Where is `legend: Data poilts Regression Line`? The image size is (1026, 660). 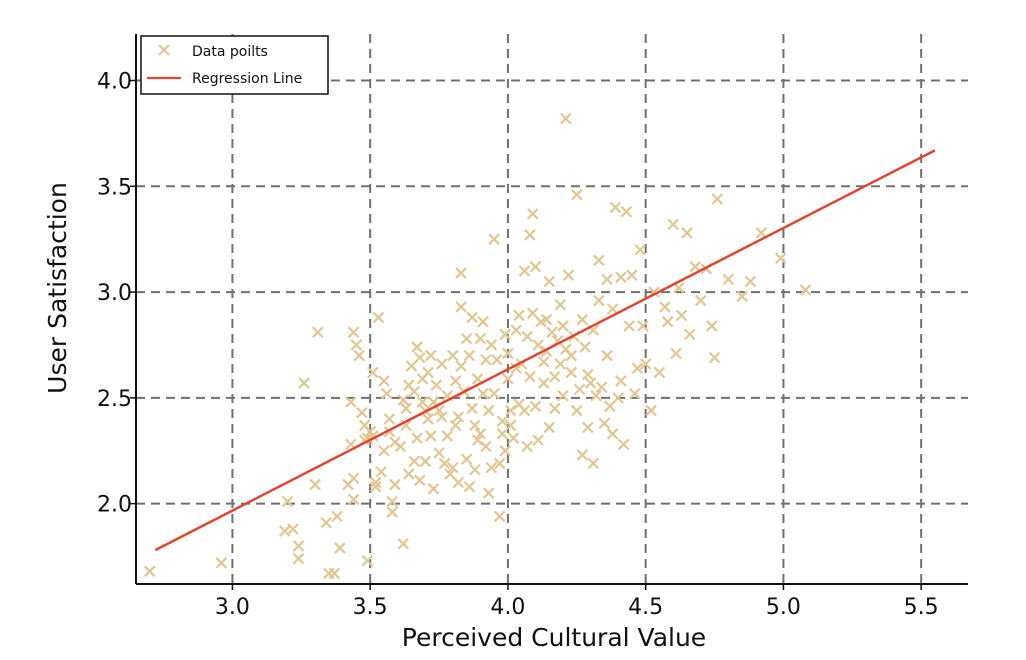
legend: Data poilts Regression Line is located at coordinates (234, 65).